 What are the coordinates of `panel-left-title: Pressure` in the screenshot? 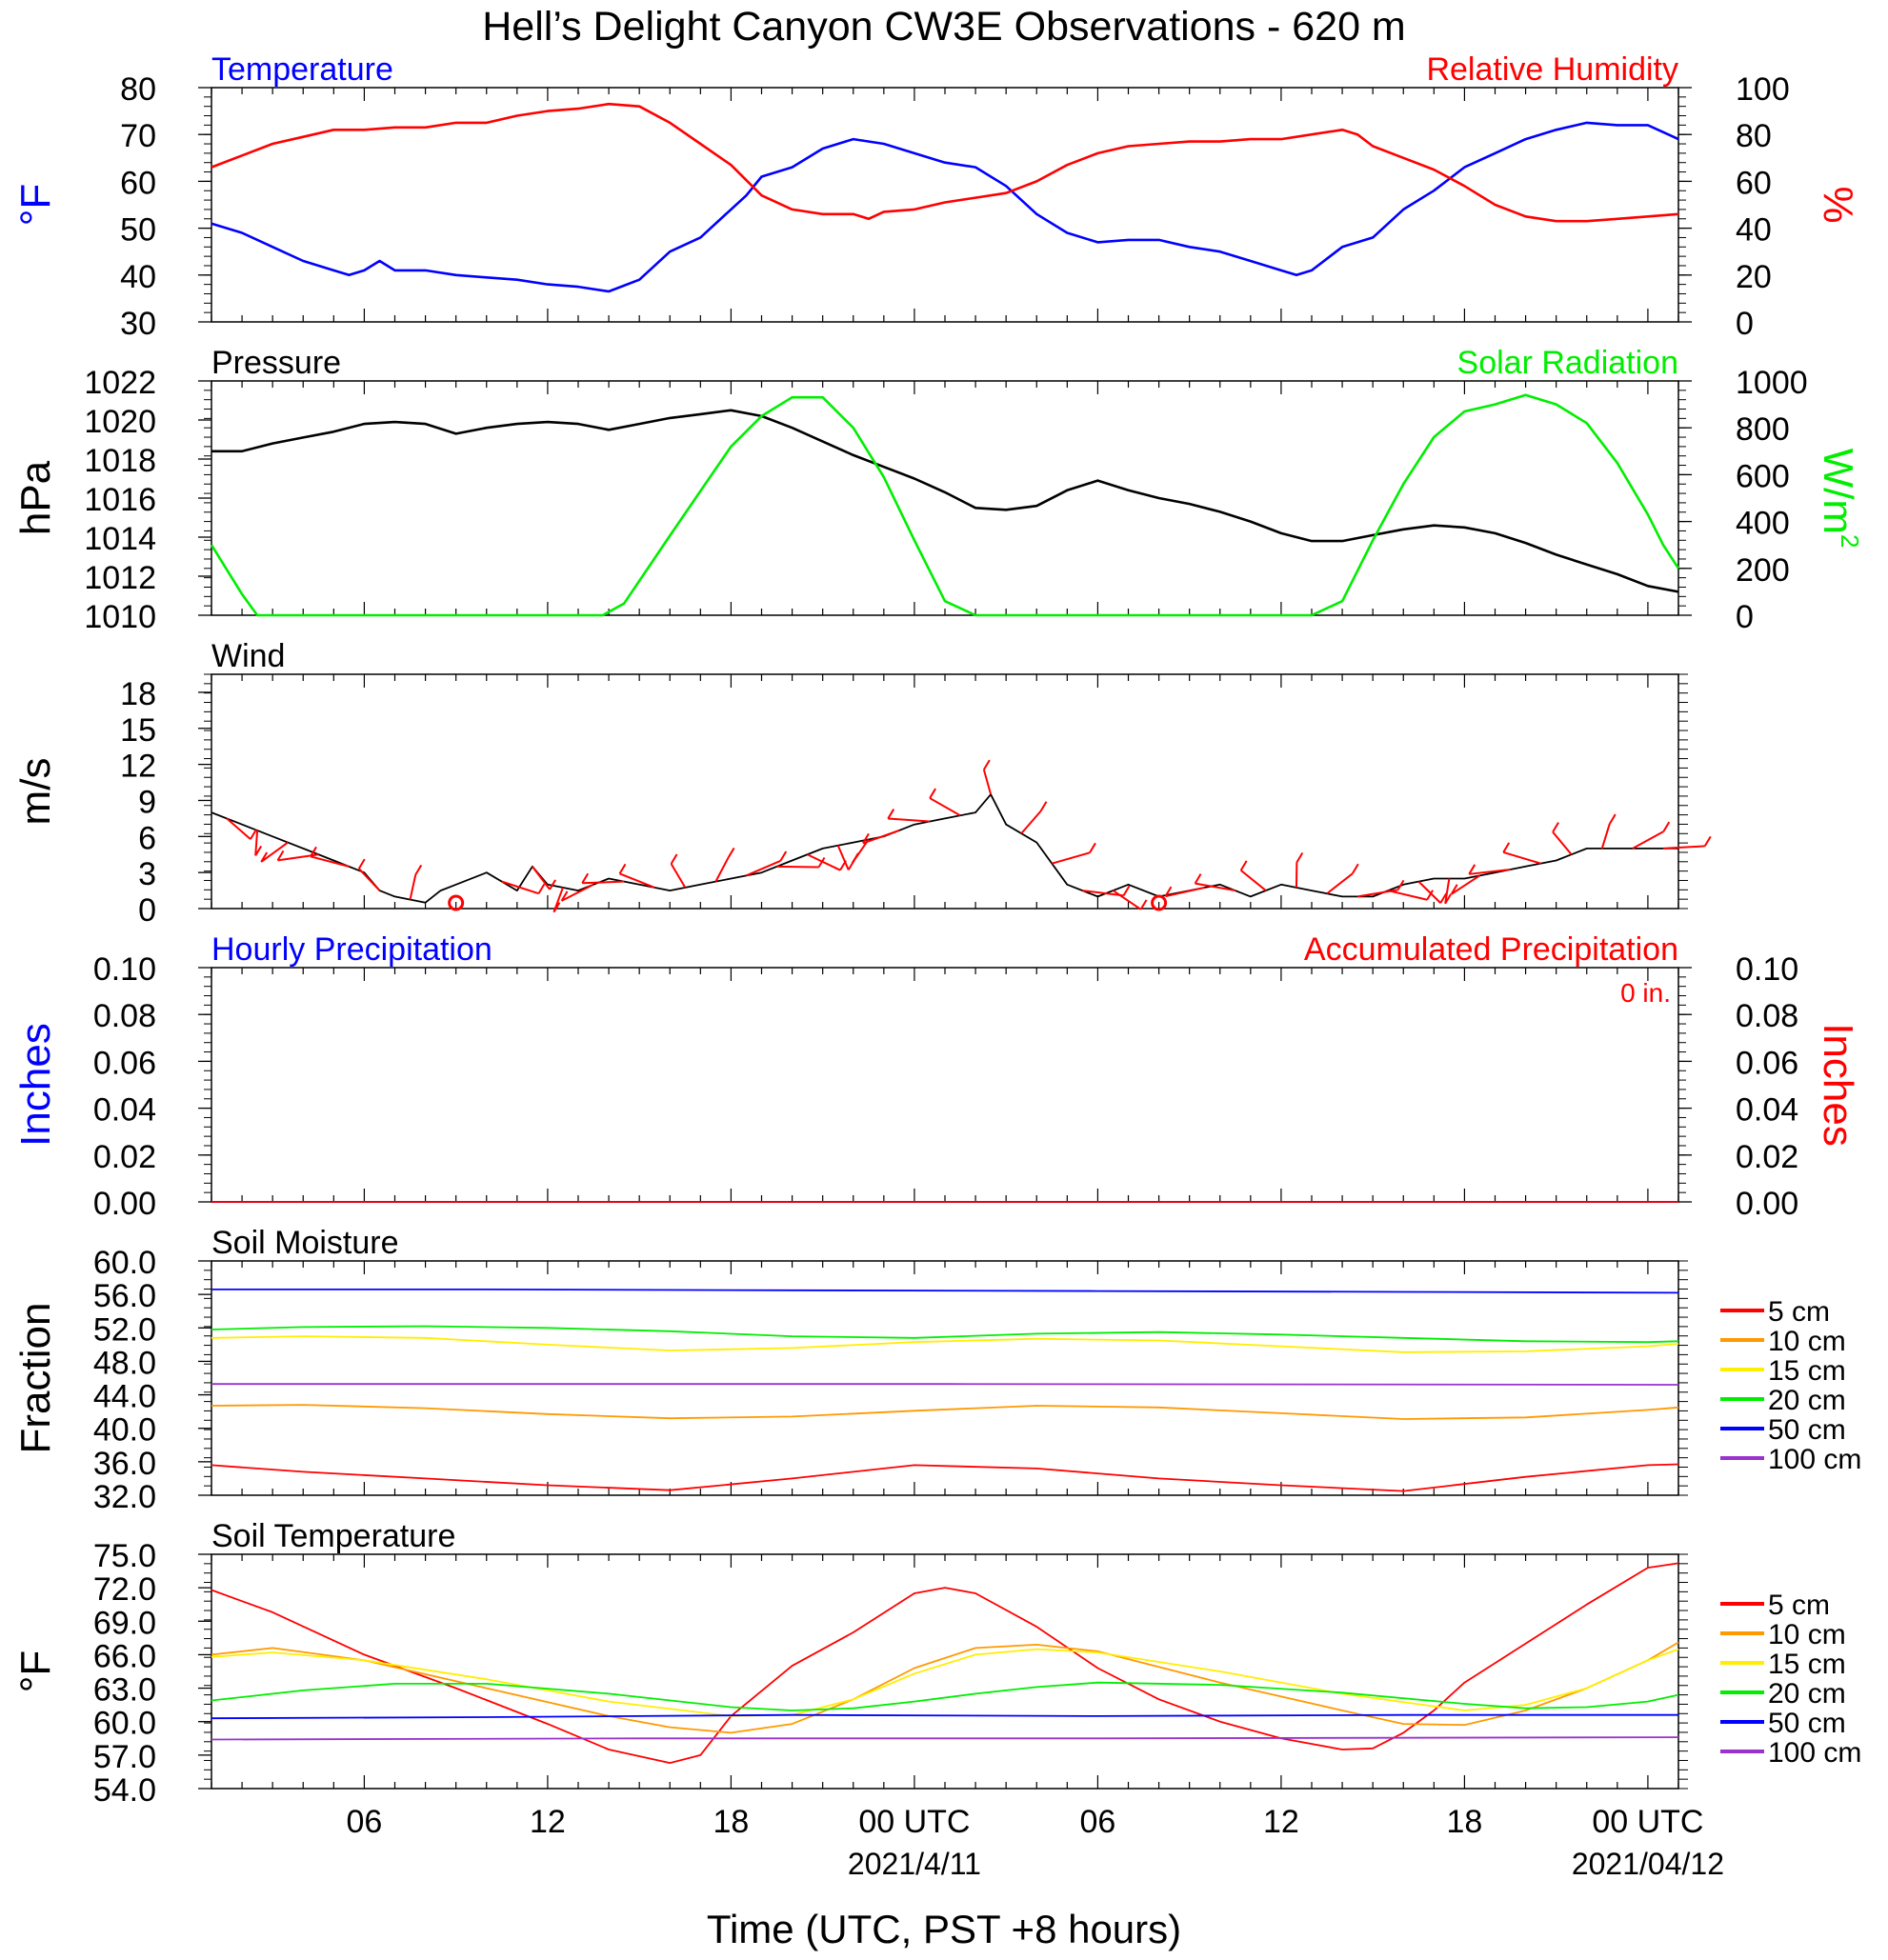 It's located at (276, 363).